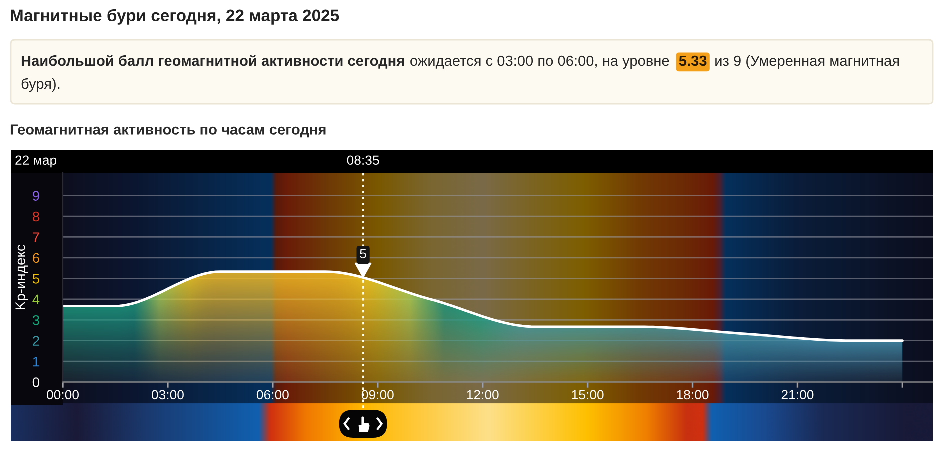  Describe the element at coordinates (36, 299) in the screenshot. I see `y-tick-label: 4` at that location.